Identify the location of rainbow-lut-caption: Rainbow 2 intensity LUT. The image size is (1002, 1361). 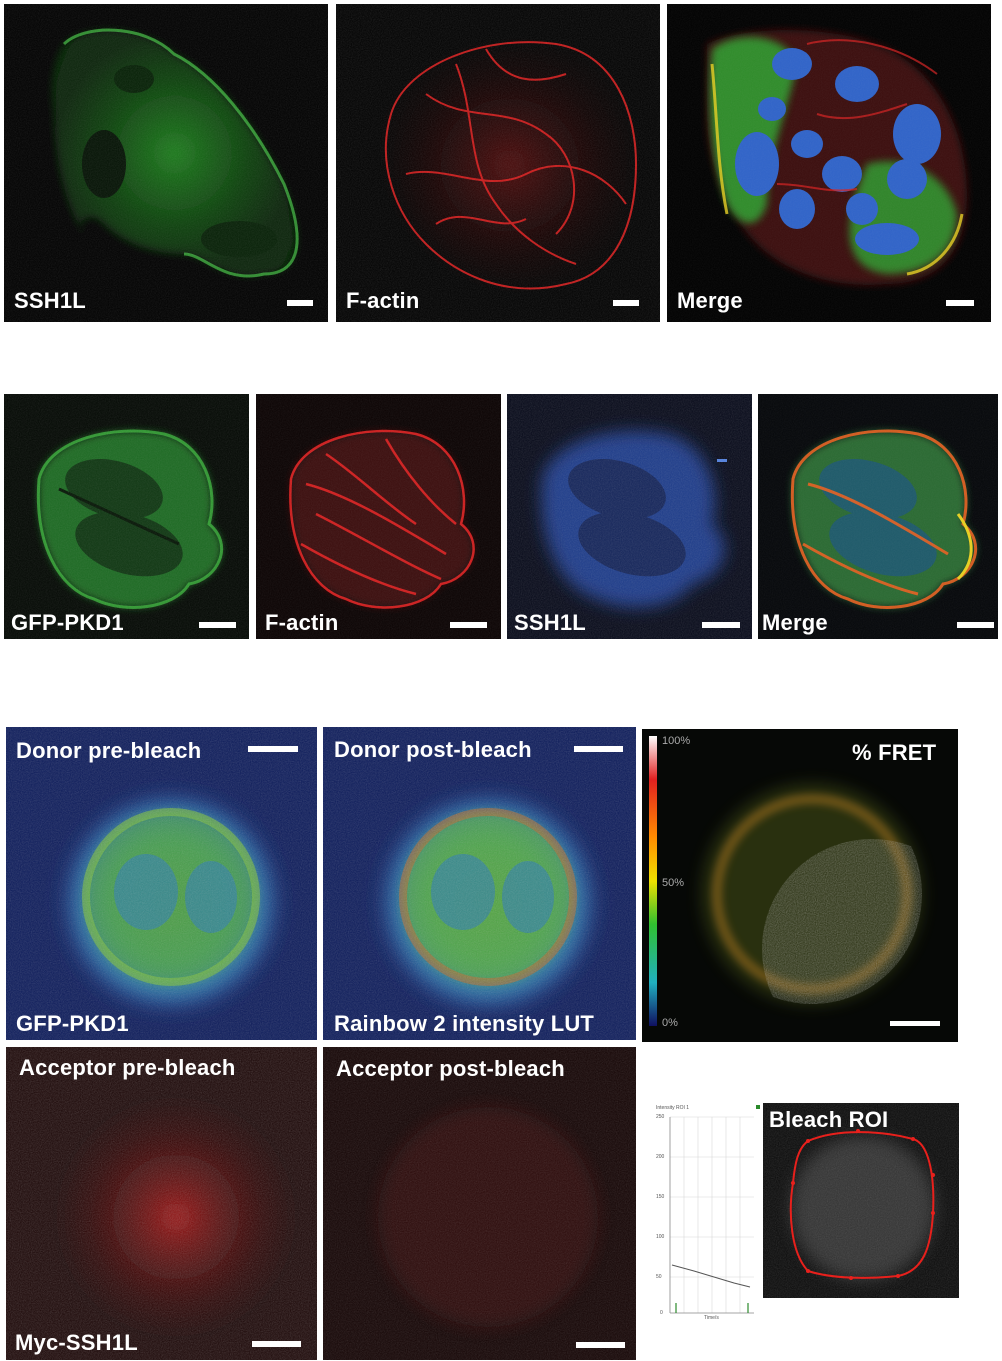
(464, 1023).